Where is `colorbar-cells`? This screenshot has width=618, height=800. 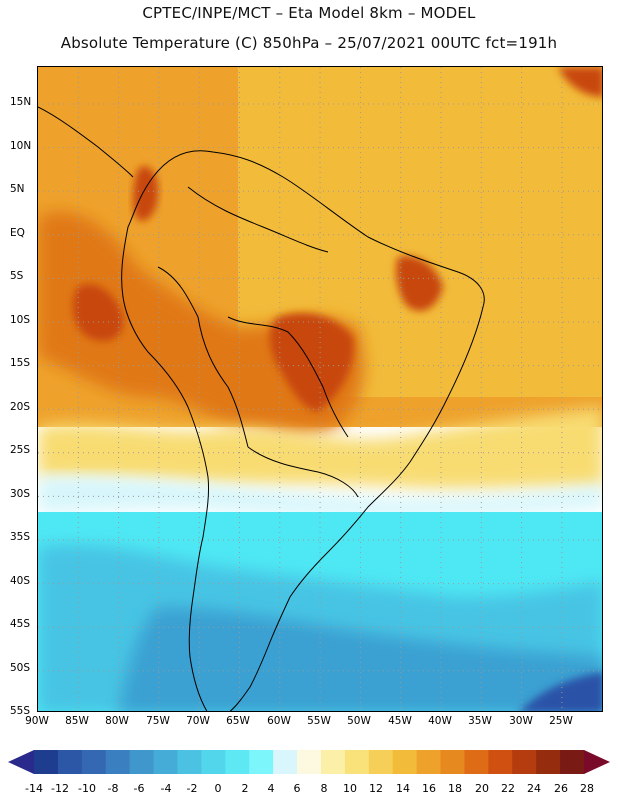
colorbar-cells is located at coordinates (309, 762).